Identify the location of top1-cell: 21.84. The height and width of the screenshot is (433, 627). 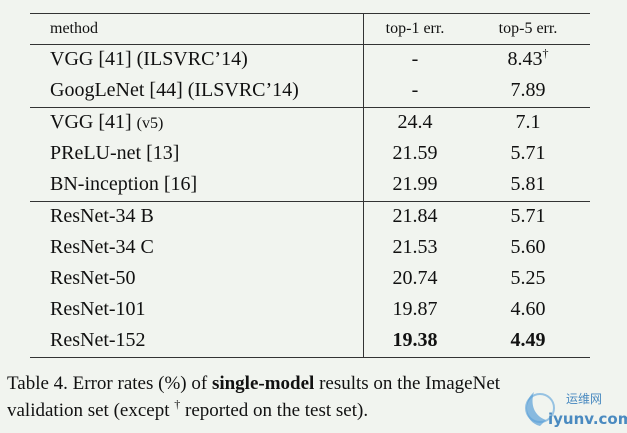
(415, 216).